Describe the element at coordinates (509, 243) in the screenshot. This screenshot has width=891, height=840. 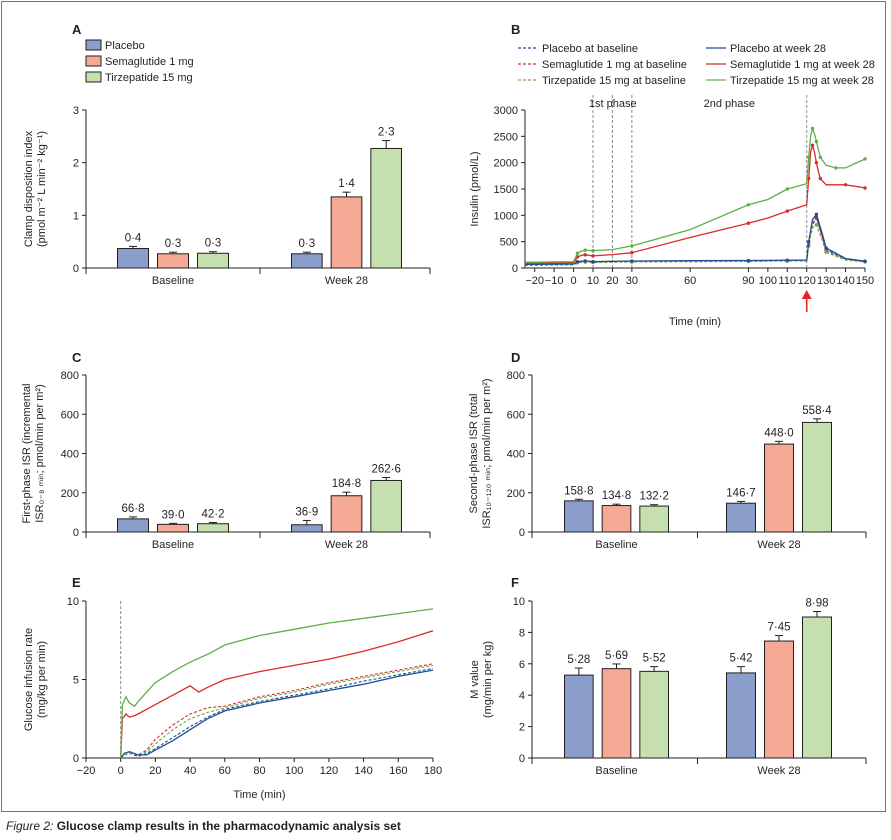
I see `y-tick-label: 500` at that location.